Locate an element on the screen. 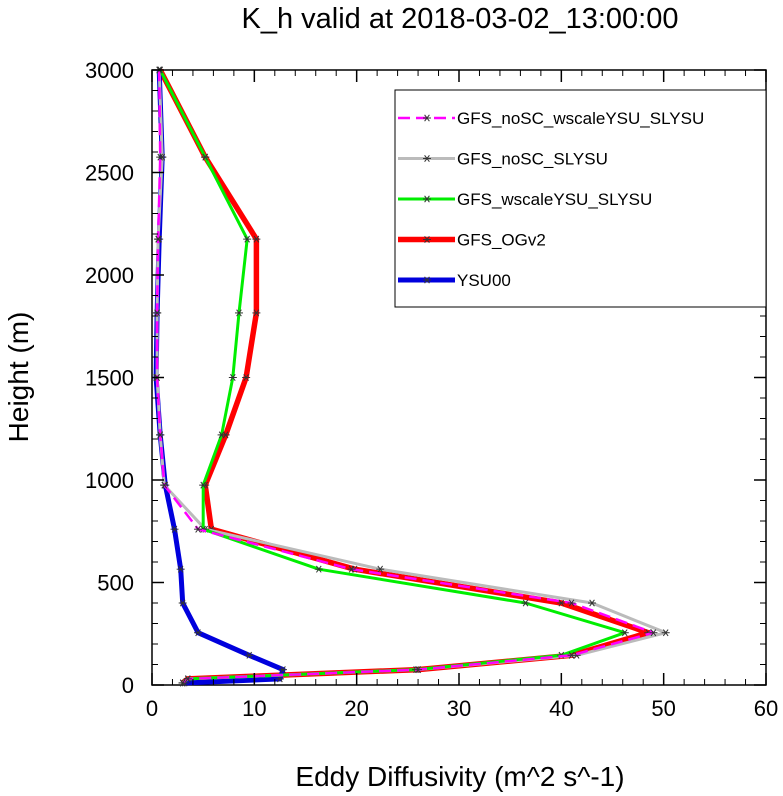 This screenshot has width=783, height=796. legend-item: GFS_noSC_wscaleYSU_SLYSU is located at coordinates (551, 118).